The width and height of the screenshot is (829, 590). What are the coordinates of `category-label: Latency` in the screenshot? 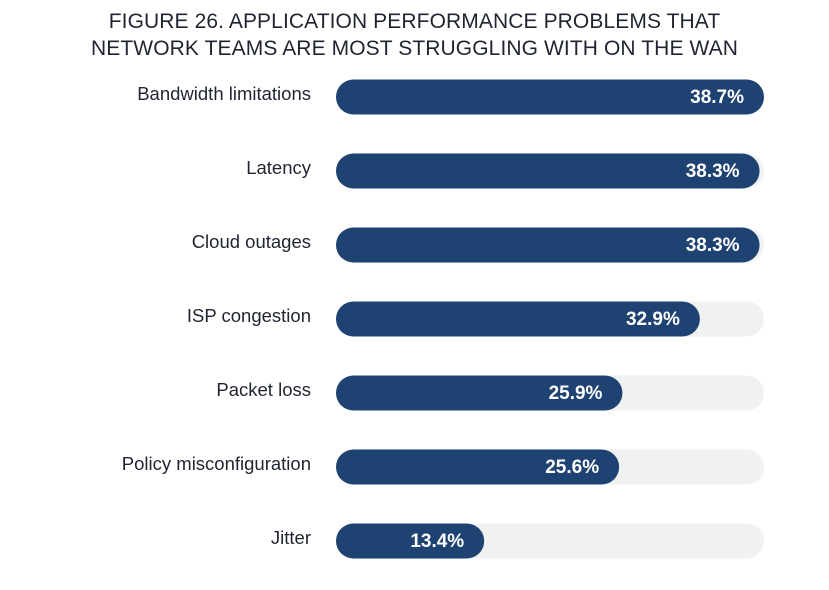 It's located at (279, 167).